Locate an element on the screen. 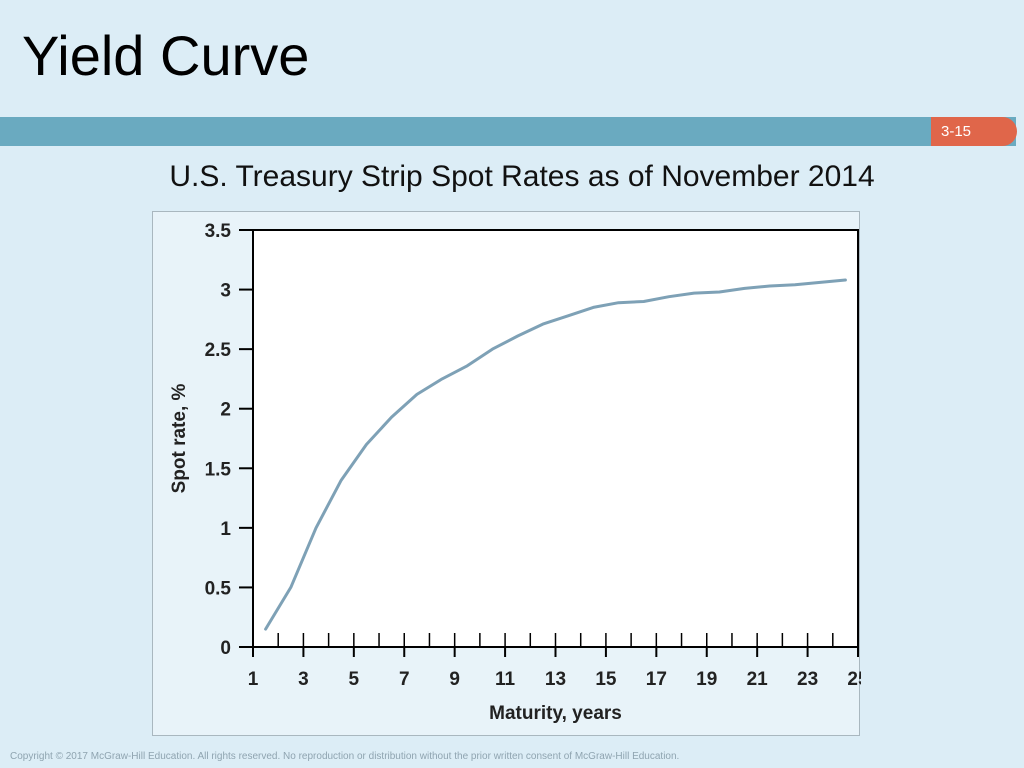  y-tick-label: 1.5 is located at coordinates (218, 469).